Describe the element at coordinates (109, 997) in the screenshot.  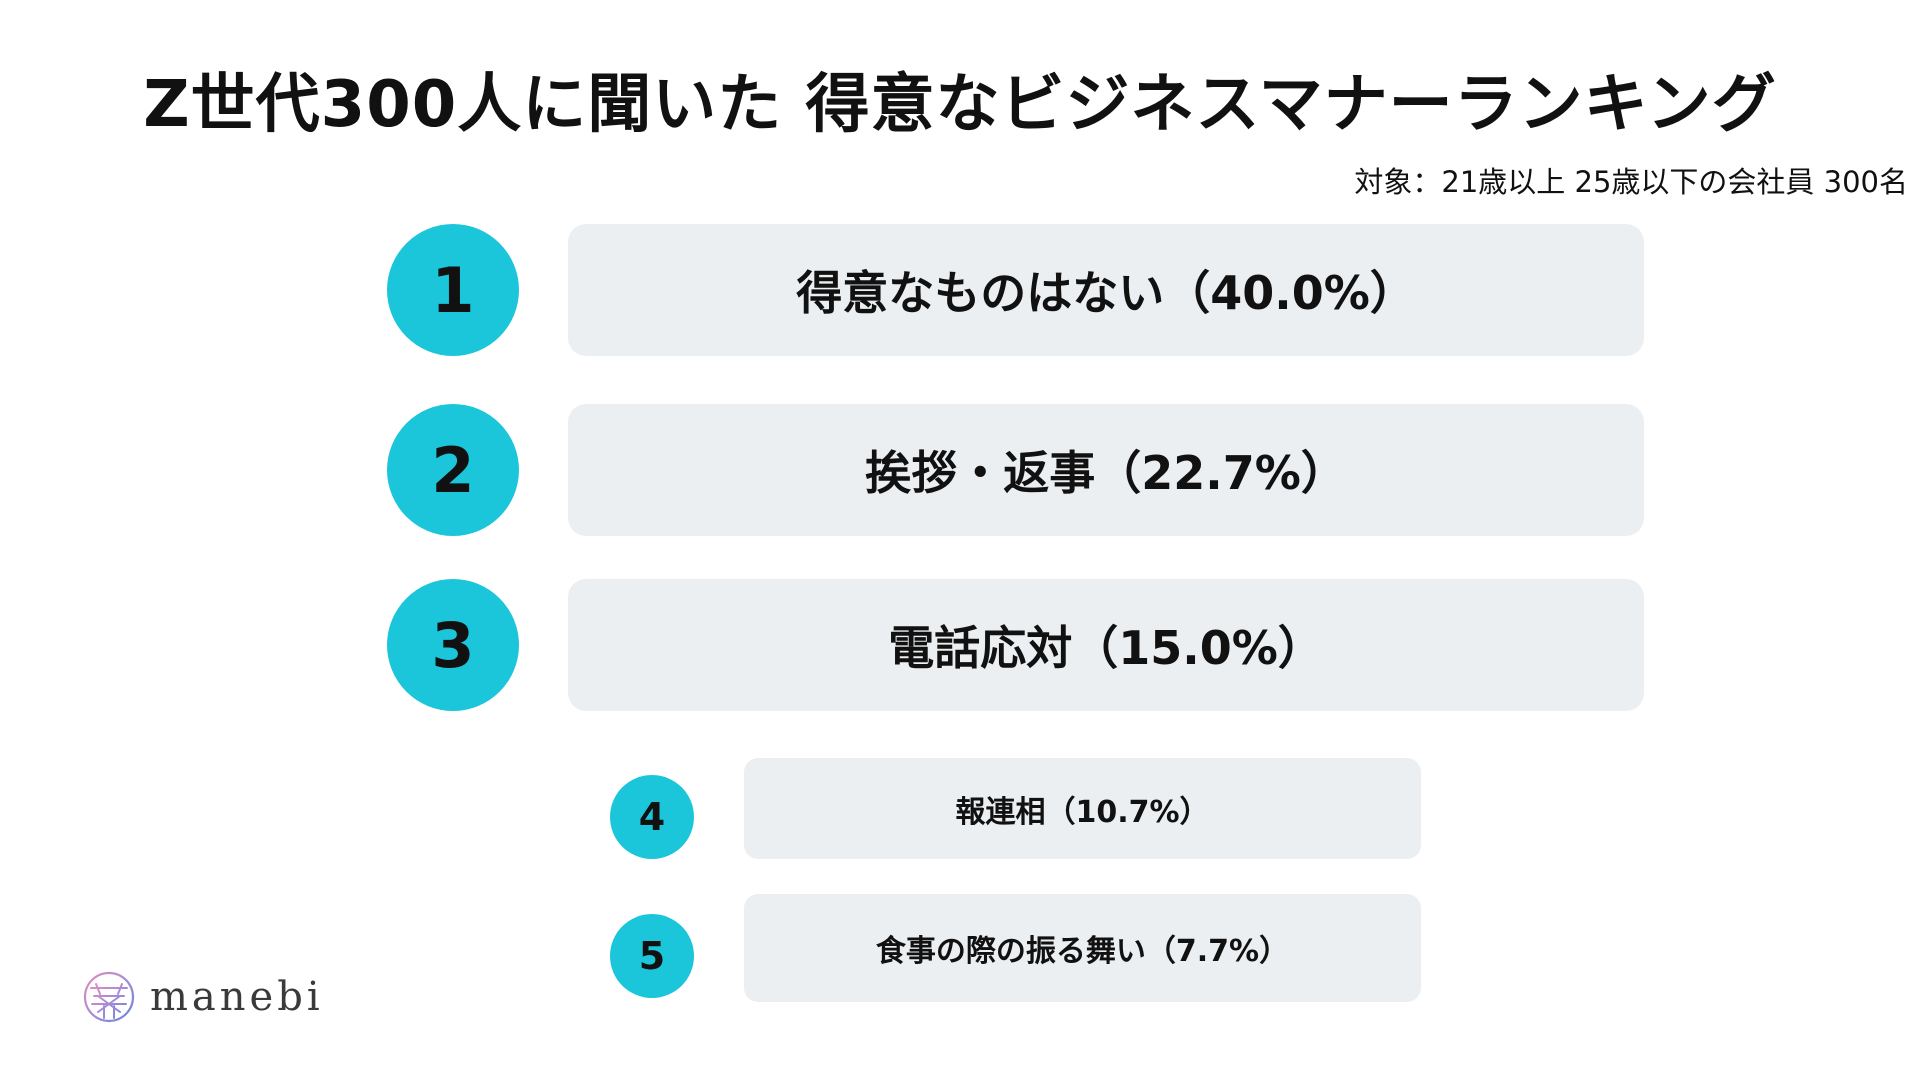
I see `manebi-logo-icon` at that location.